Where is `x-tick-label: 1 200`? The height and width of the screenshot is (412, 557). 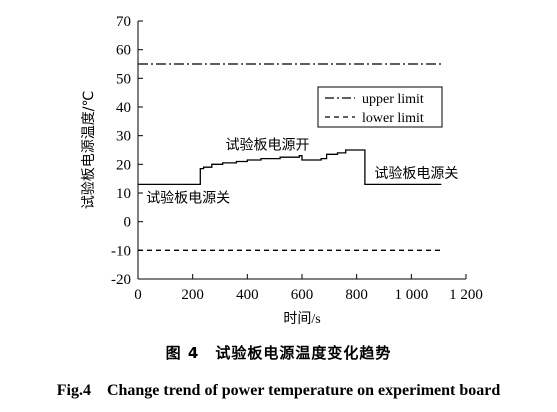 x-tick-label: 1 200 is located at coordinates (466, 295).